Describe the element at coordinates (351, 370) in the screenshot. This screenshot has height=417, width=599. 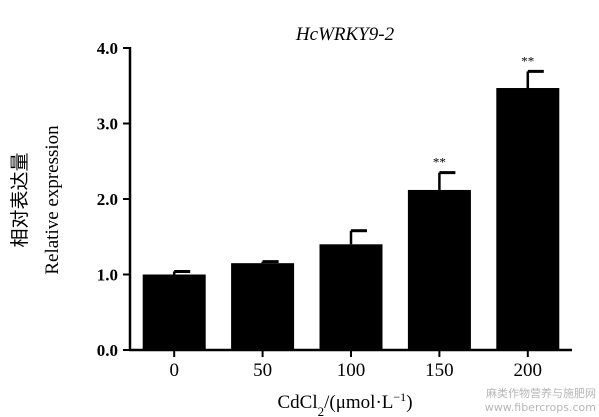
I see `x-tick-label: 100` at that location.